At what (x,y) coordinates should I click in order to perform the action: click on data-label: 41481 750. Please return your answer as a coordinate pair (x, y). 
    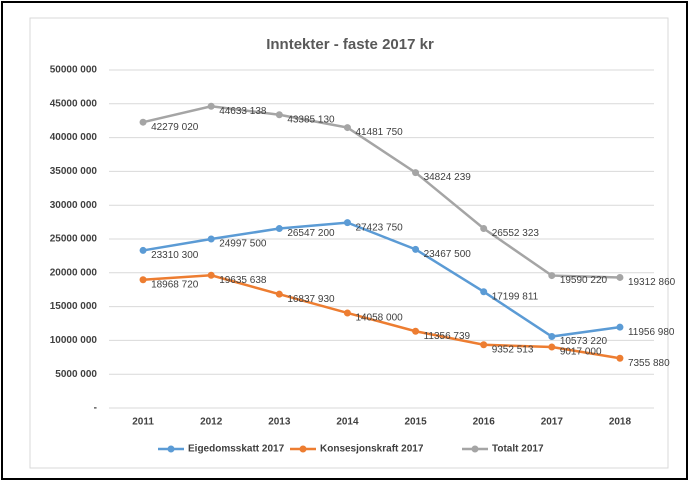
    Looking at the image, I should click on (379, 132).